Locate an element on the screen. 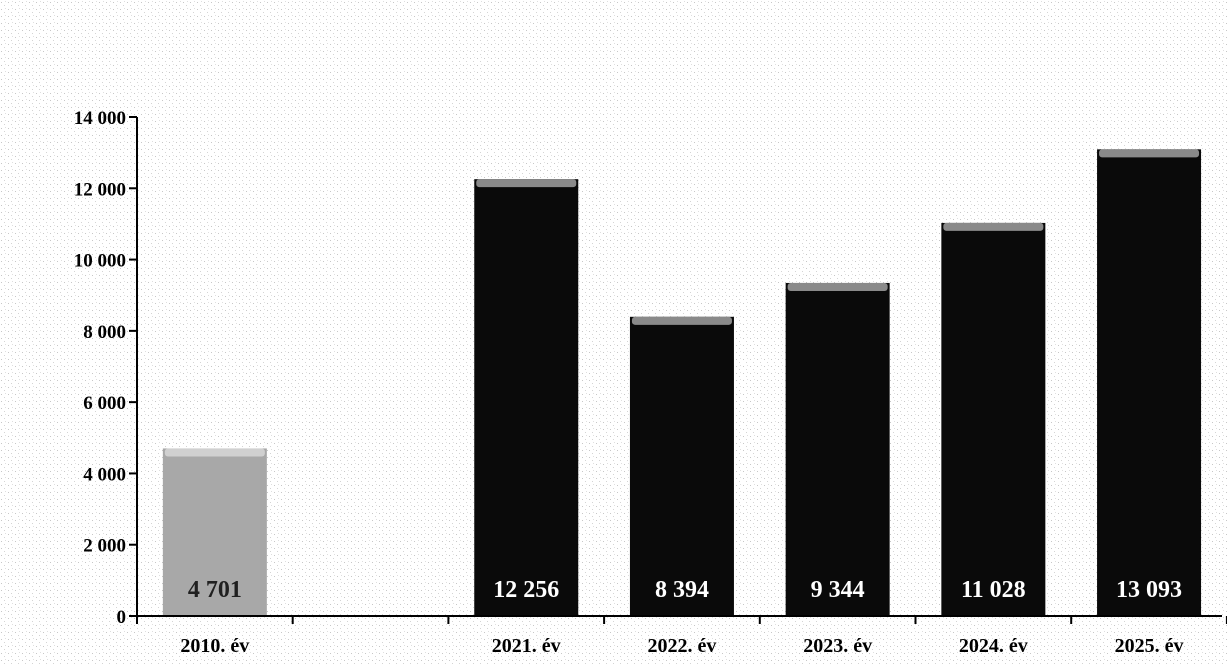 The height and width of the screenshot is (664, 1227). y-tick-label-2: 4 000 is located at coordinates (104, 474).